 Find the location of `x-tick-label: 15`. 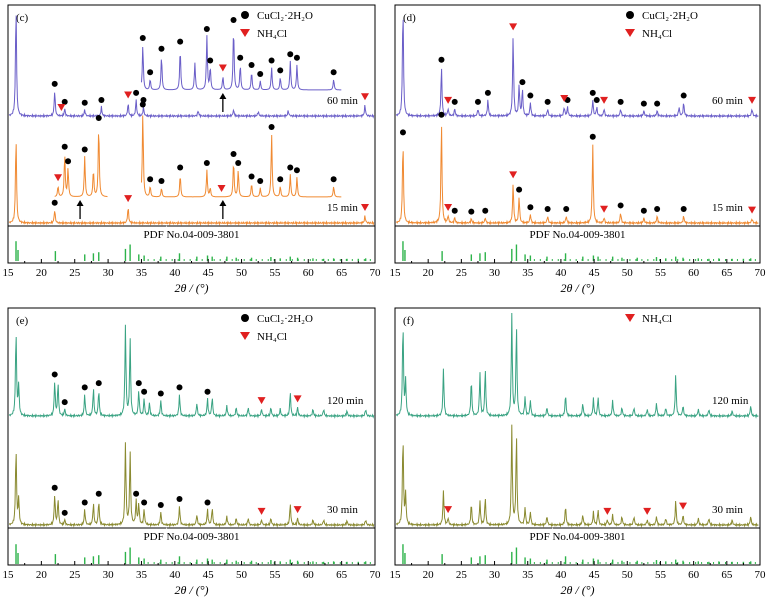

x-tick-label: 15 is located at coordinates (9, 575).